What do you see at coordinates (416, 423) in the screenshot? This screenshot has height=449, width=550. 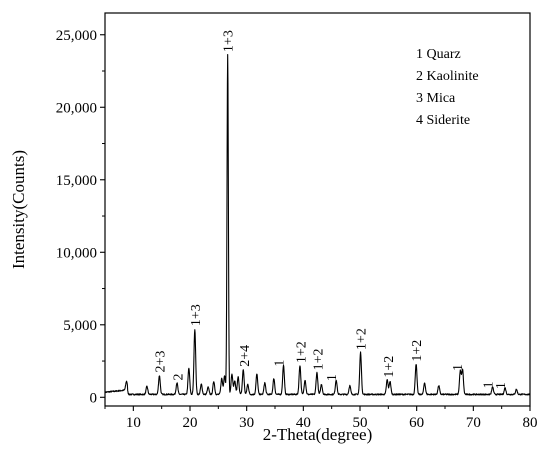 I see `x-tick-label: 60` at bounding box center [416, 423].